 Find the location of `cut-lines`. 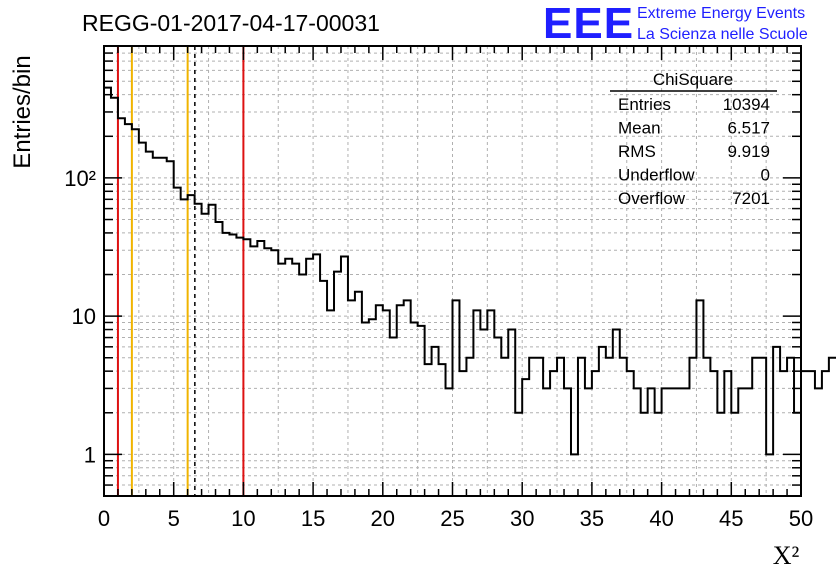

cut-lines is located at coordinates (180, 271).